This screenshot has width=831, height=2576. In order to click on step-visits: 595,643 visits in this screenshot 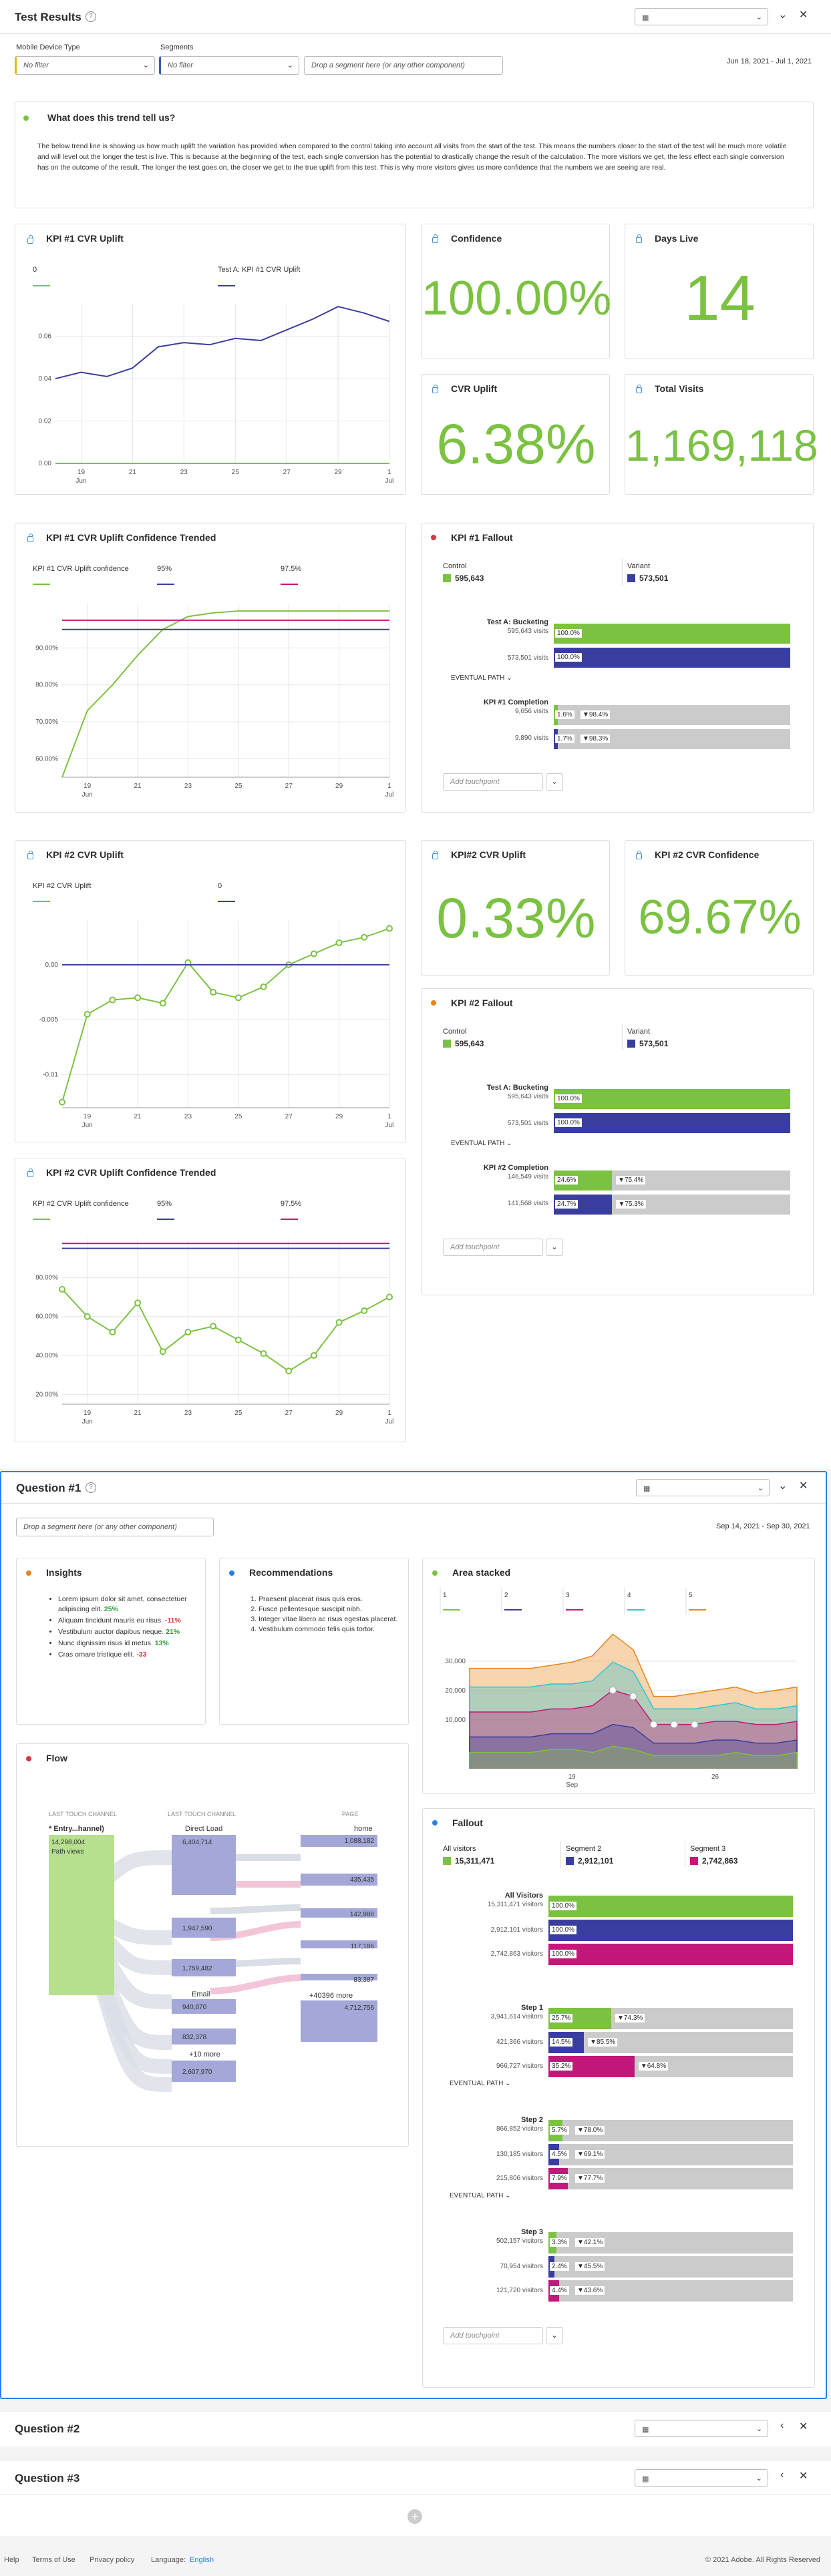, I will do `click(527, 631)`.